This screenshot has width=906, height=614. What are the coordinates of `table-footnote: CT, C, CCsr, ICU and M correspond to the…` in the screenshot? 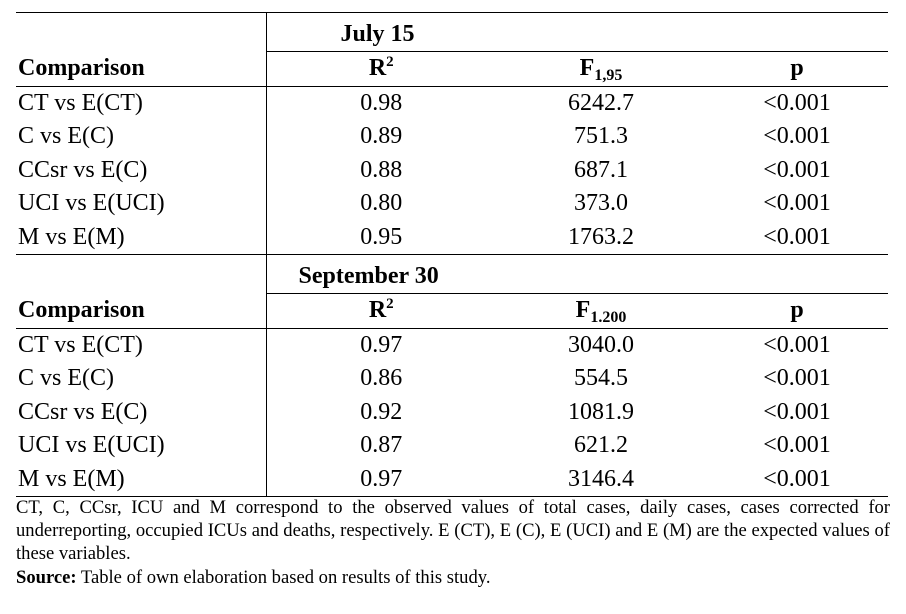 It's located at (453, 542).